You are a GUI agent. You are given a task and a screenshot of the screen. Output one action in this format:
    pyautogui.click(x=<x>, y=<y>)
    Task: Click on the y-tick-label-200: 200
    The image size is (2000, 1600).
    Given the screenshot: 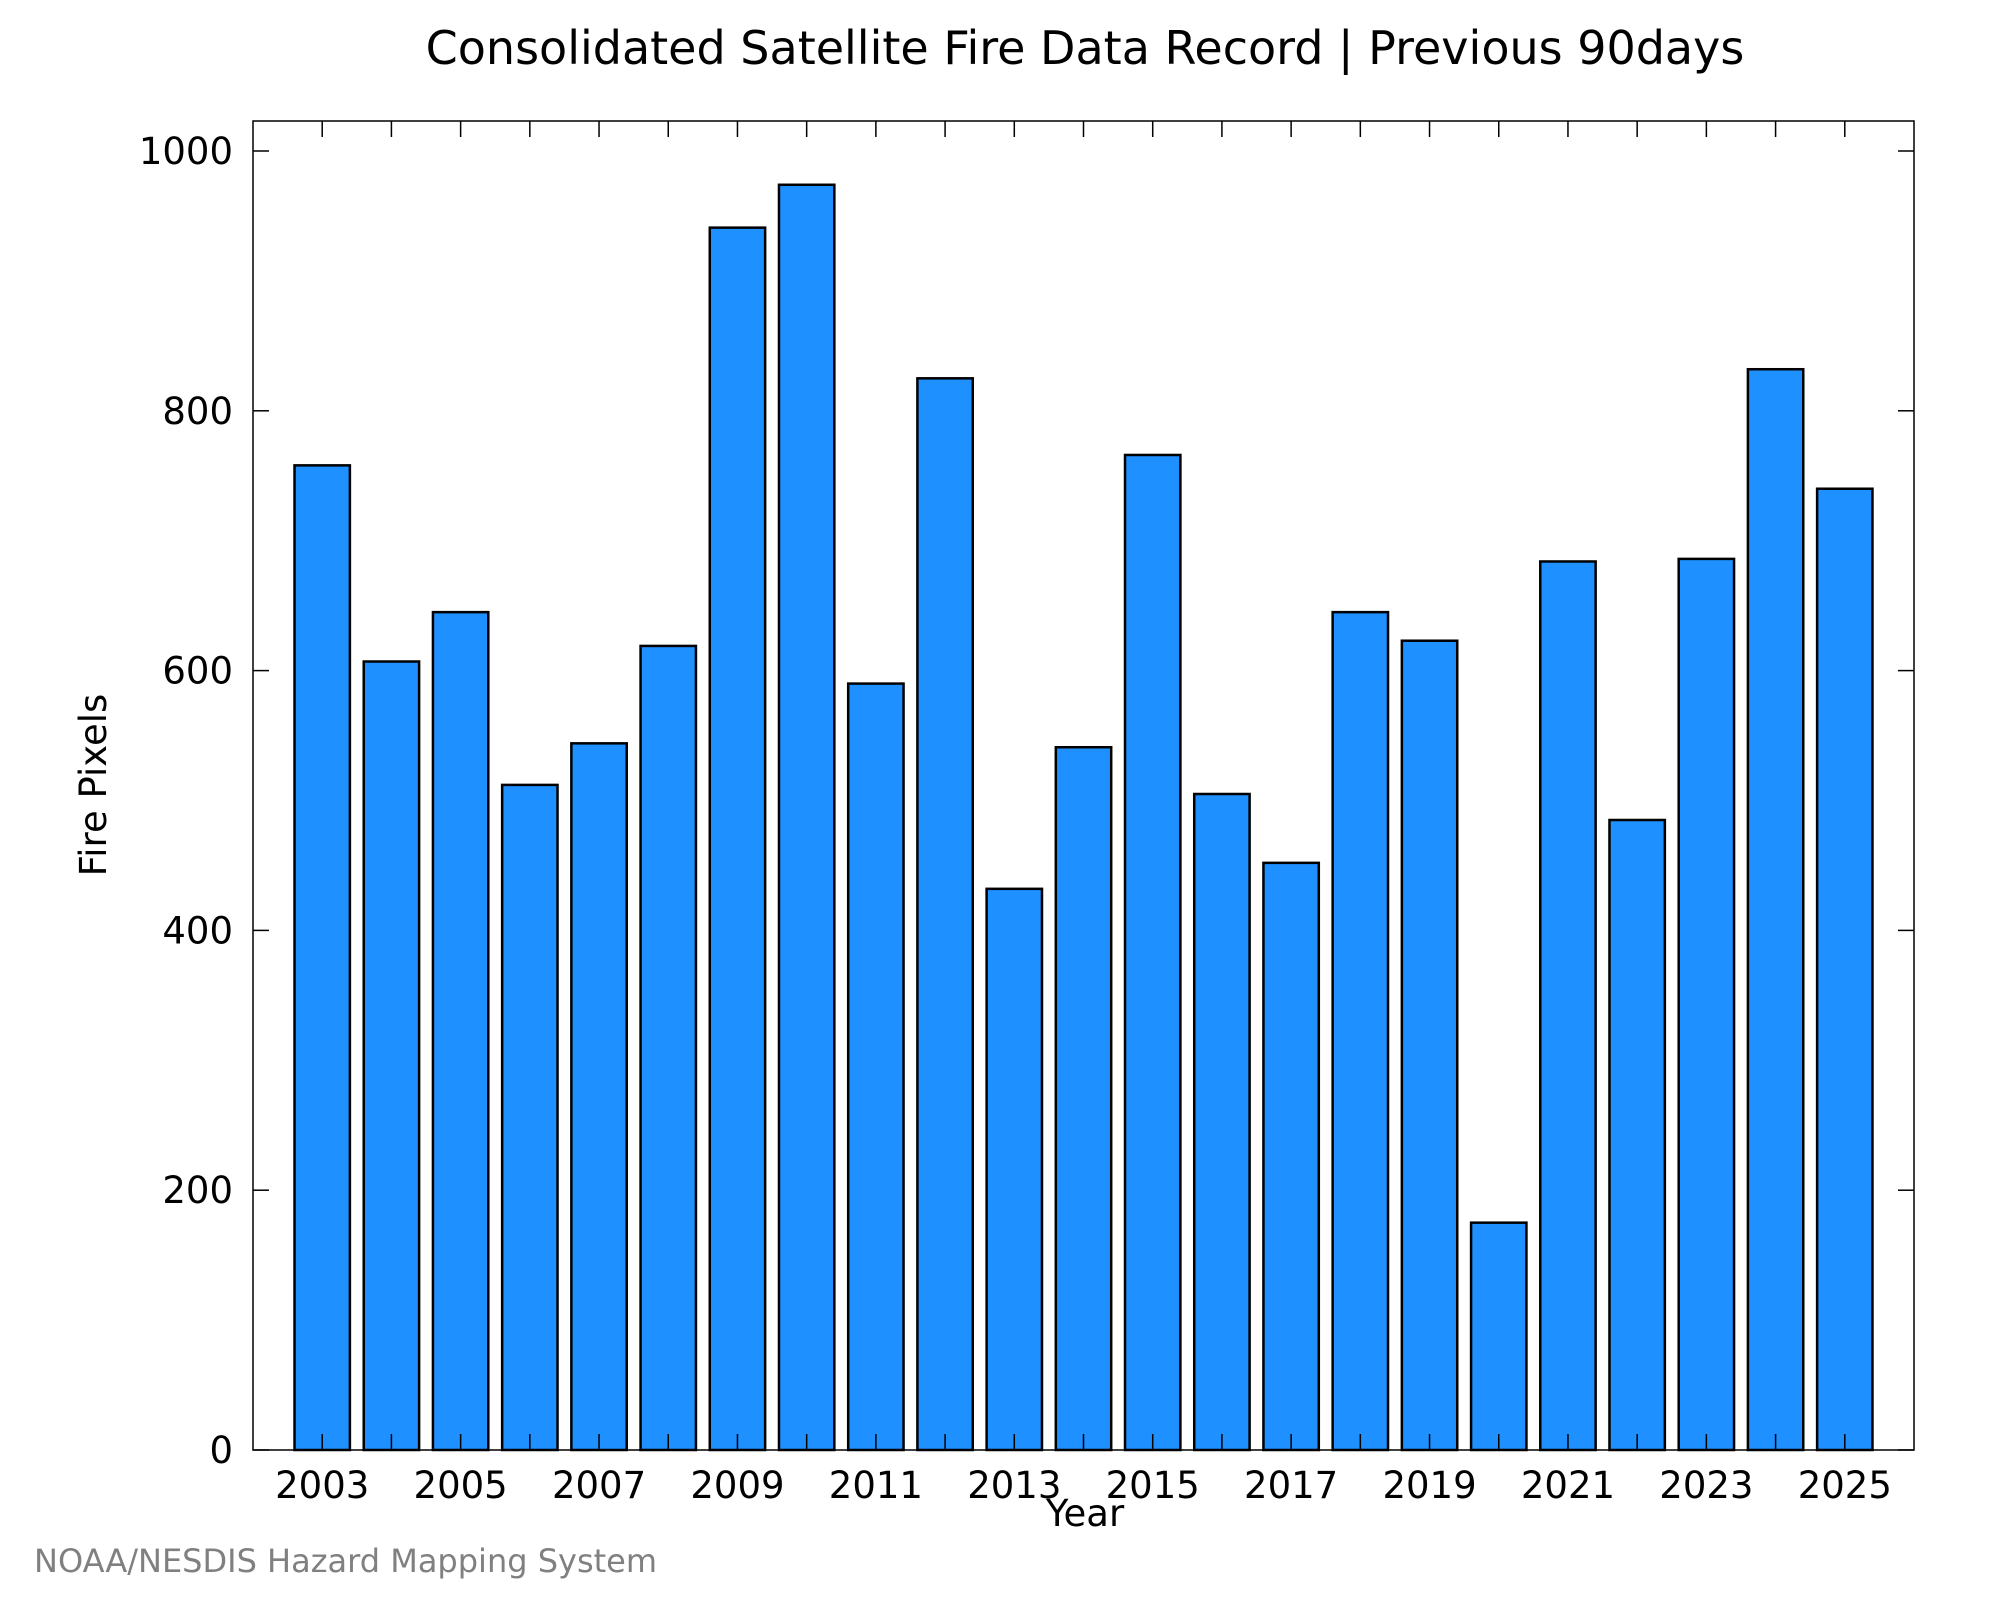 What is the action you would take?
    pyautogui.click(x=197, y=1190)
    